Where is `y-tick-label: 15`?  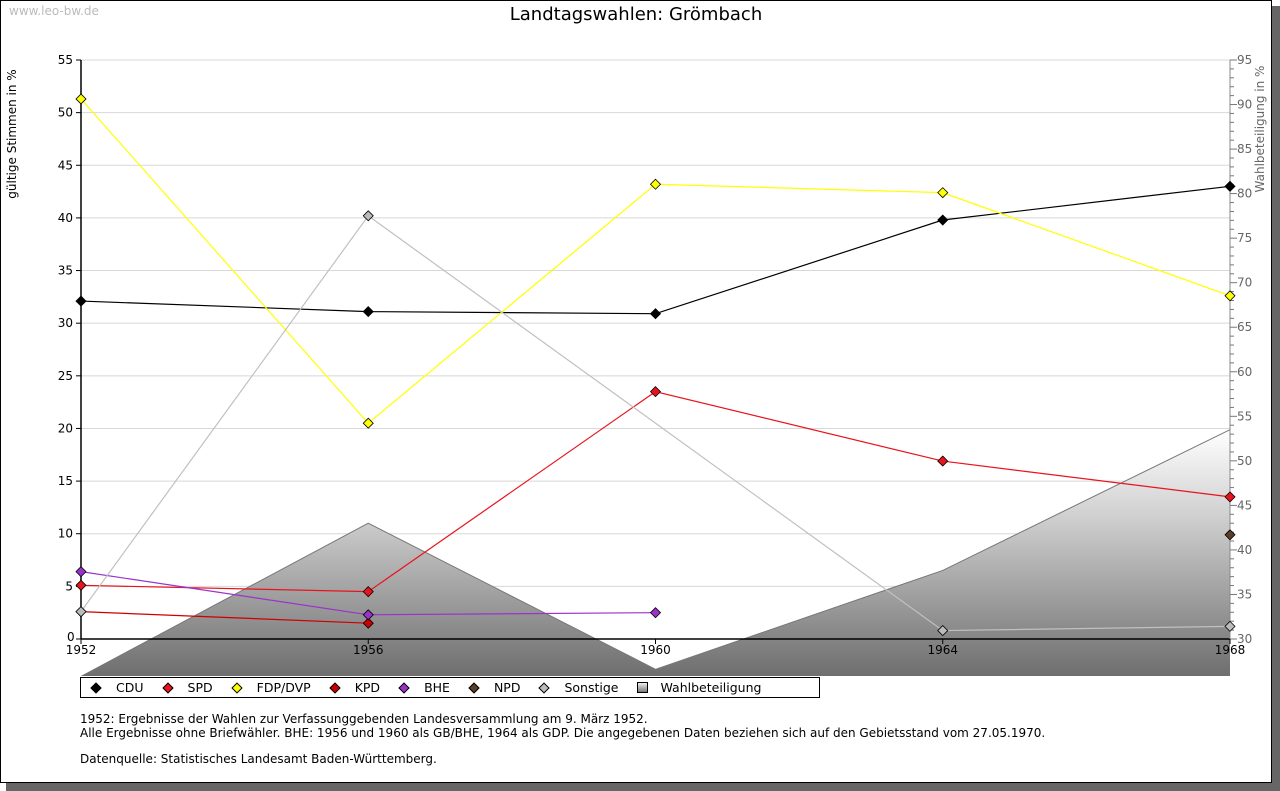 y-tick-label: 15 is located at coordinates (65, 481).